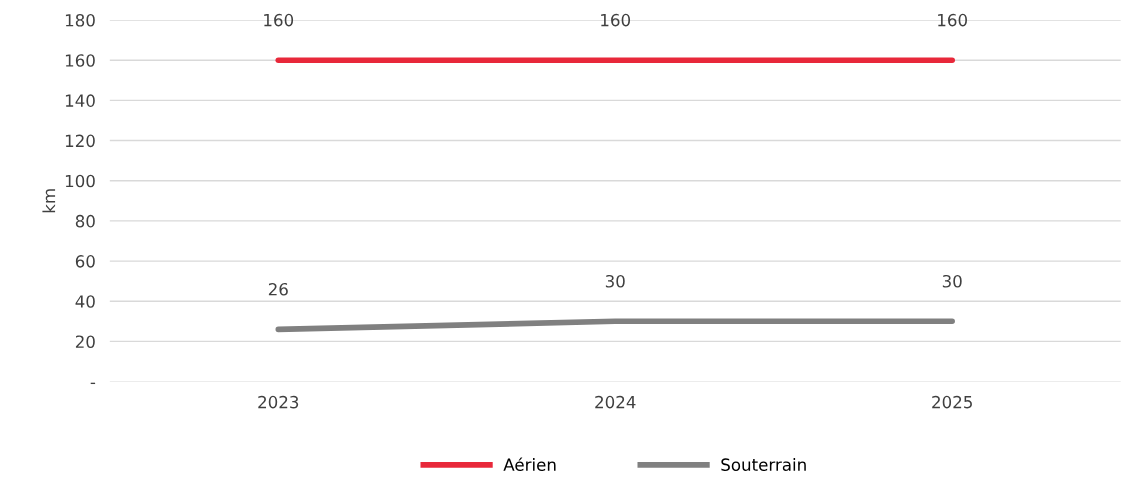 The image size is (1132, 477). I want to click on y-tick-label: 180, so click(80, 20).